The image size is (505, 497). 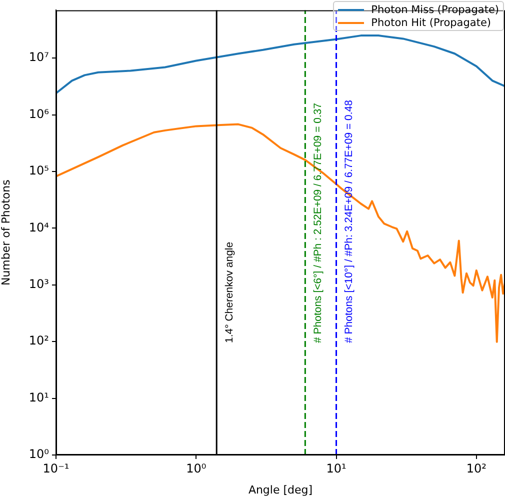 What do you see at coordinates (39, 397) in the screenshot?
I see `y-tick-label: 10¹` at bounding box center [39, 397].